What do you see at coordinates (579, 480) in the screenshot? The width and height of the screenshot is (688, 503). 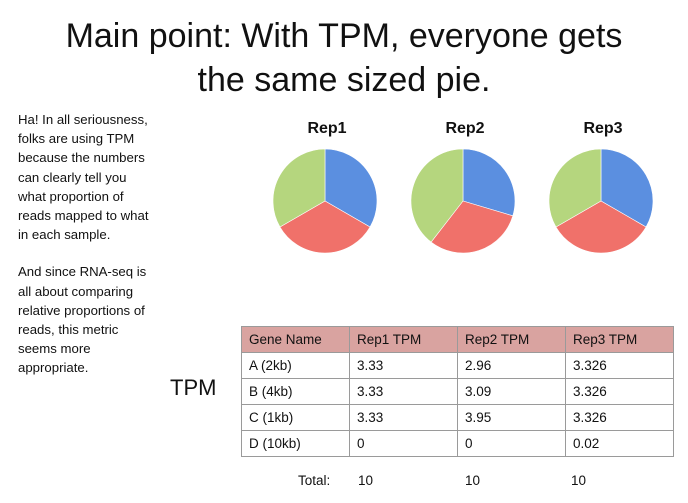 I see `total-rep3: 10` at bounding box center [579, 480].